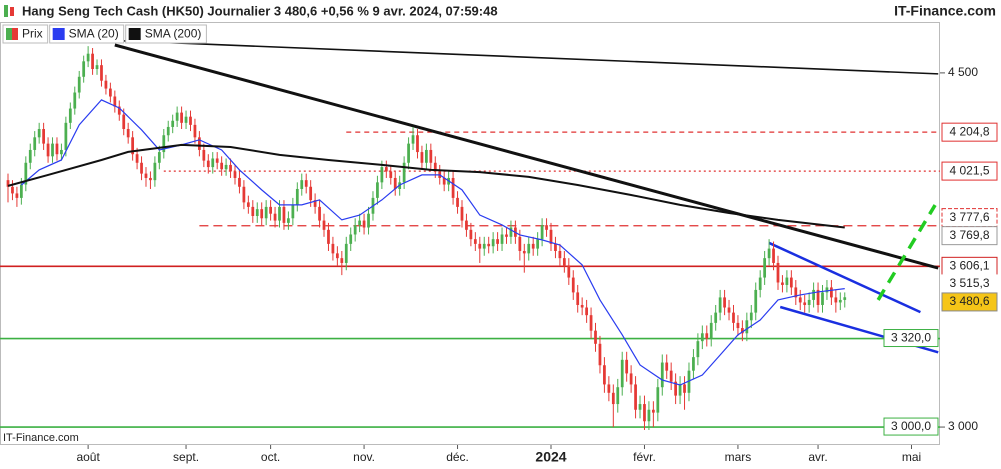 This screenshot has width=1001, height=469. What do you see at coordinates (457, 457) in the screenshot?
I see `x-tick-label: déc.` at bounding box center [457, 457].